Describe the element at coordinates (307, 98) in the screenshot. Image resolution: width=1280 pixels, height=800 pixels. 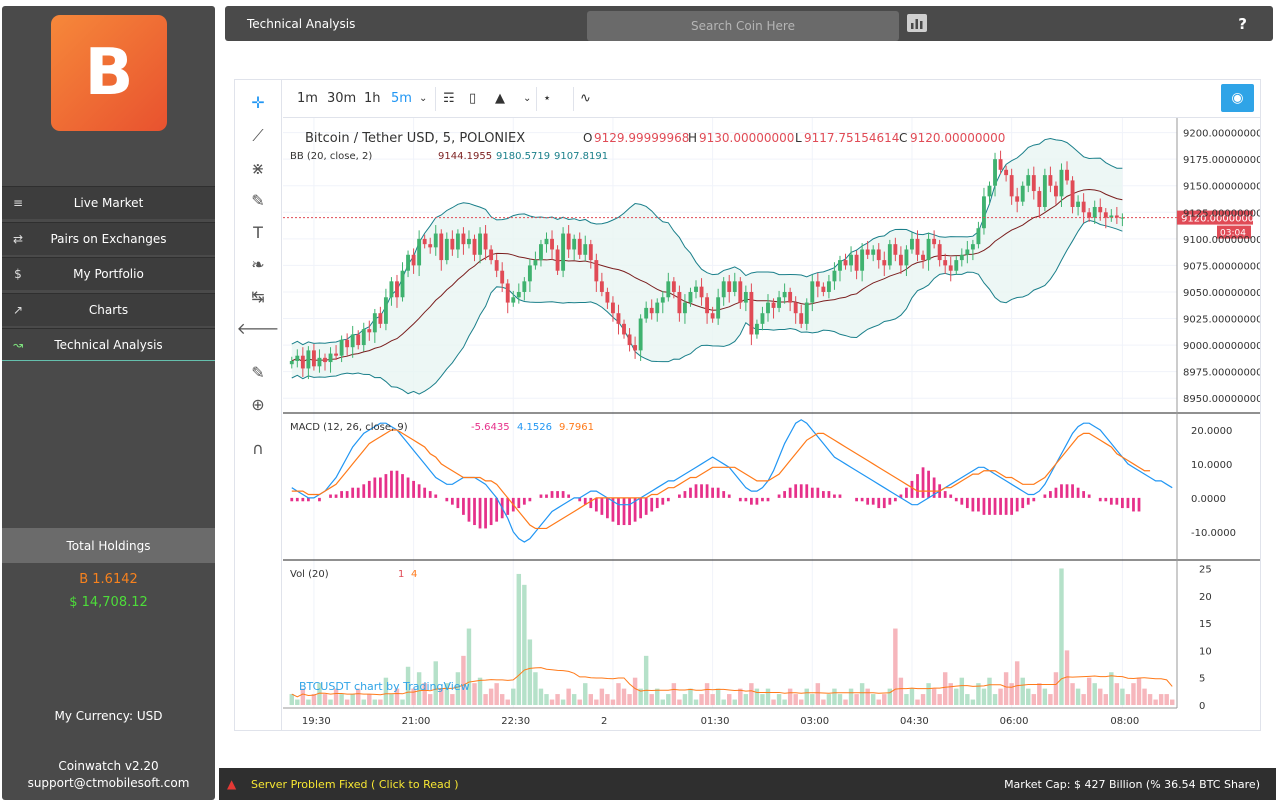
I see `timeframe-1m: 1m` at that location.